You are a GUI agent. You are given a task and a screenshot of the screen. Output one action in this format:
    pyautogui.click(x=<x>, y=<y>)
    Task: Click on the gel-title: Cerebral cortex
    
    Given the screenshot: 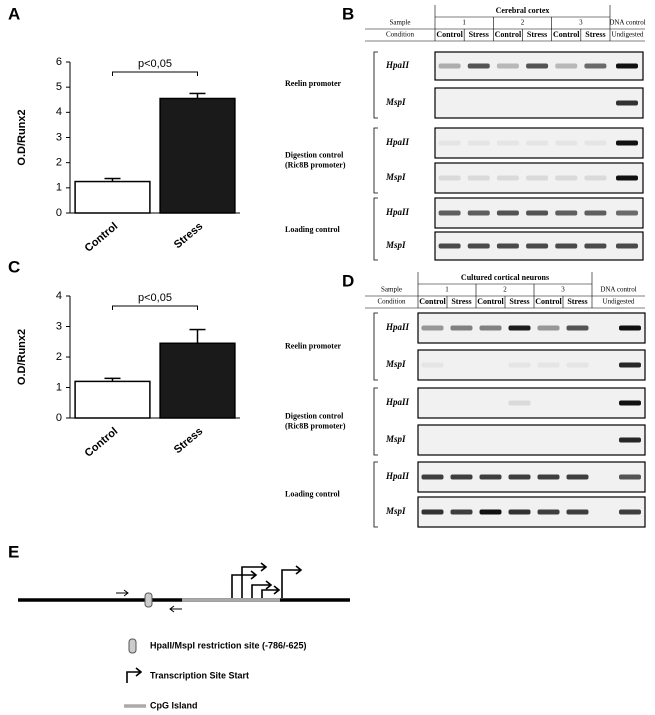 What is the action you would take?
    pyautogui.click(x=523, y=10)
    